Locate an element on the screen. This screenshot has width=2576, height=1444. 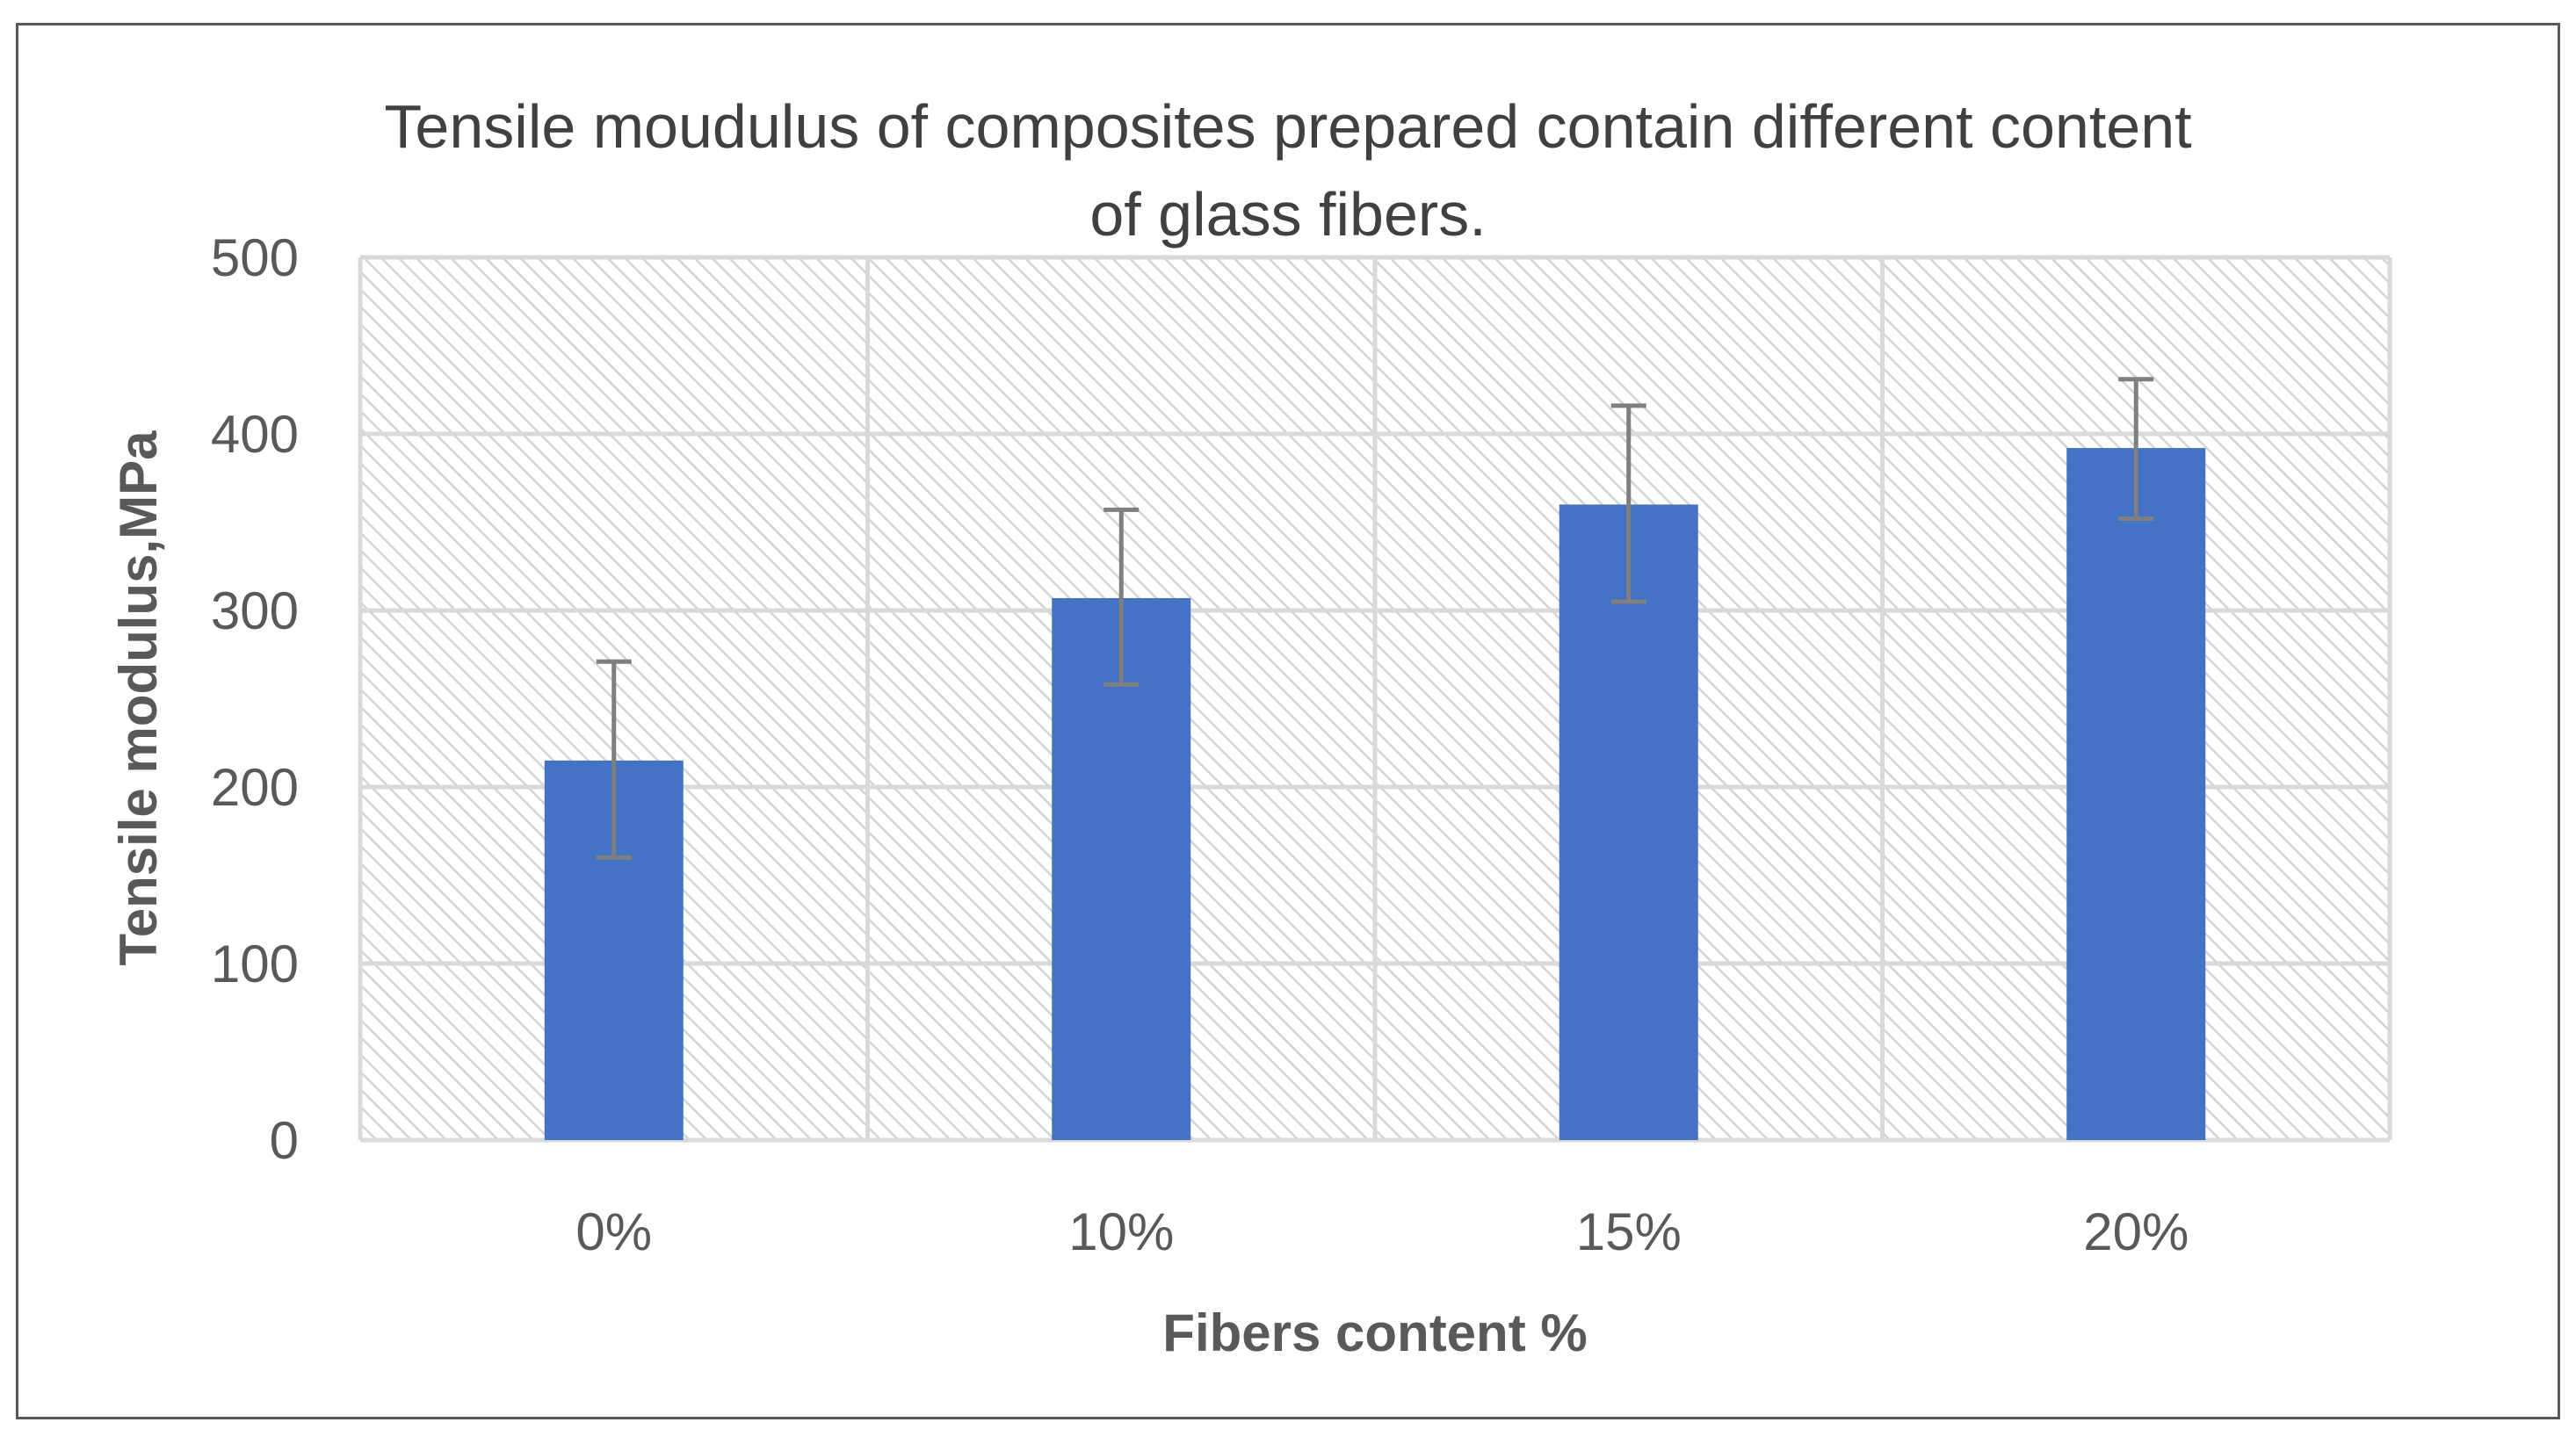
y-tick-label-0: 0 is located at coordinates (284, 1140).